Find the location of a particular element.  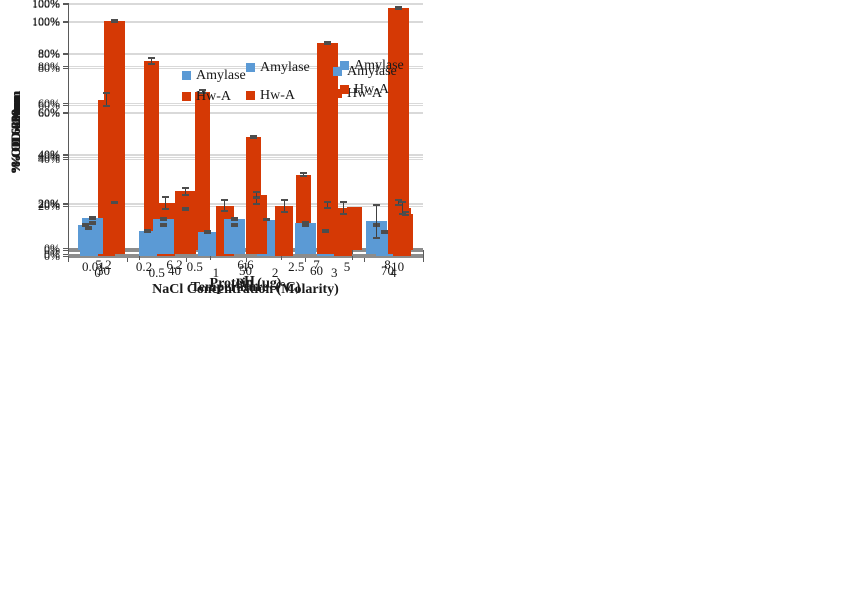

legend-label-amylase: Amylase is located at coordinates (379, 65).